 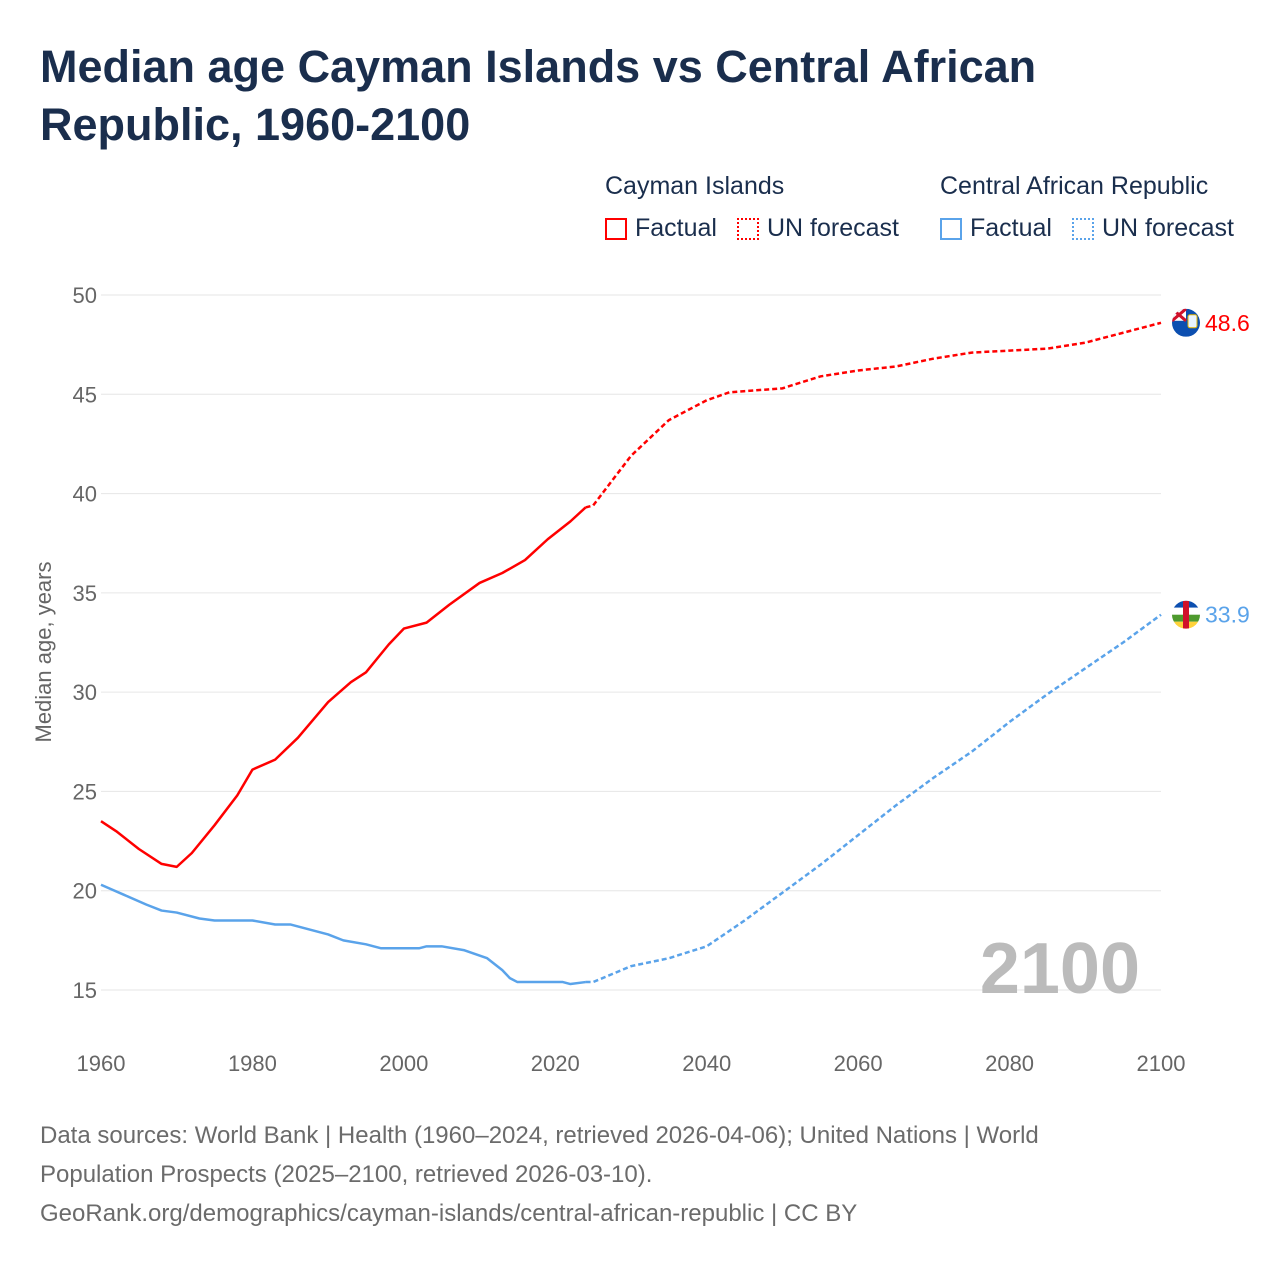 I want to click on y-tick-label: 25, so click(x=85, y=791).